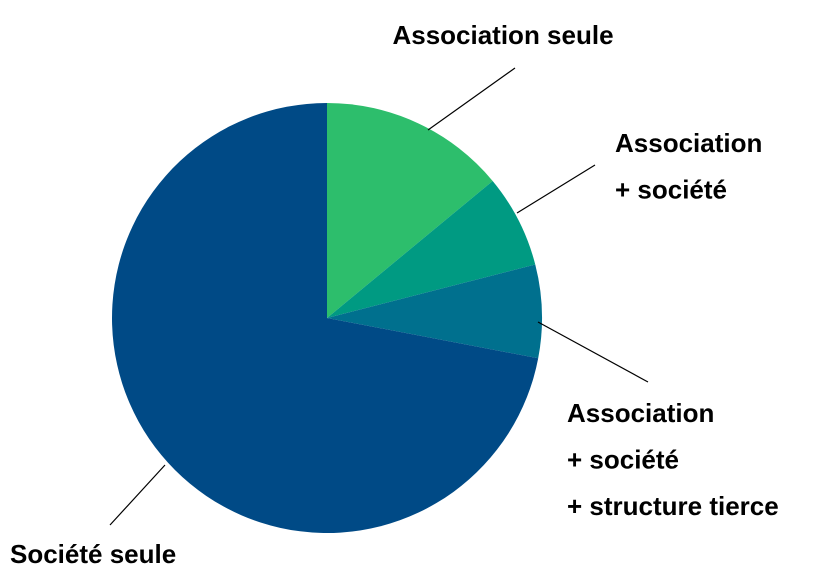  I want to click on slice-label: Association seule, so click(502, 35).